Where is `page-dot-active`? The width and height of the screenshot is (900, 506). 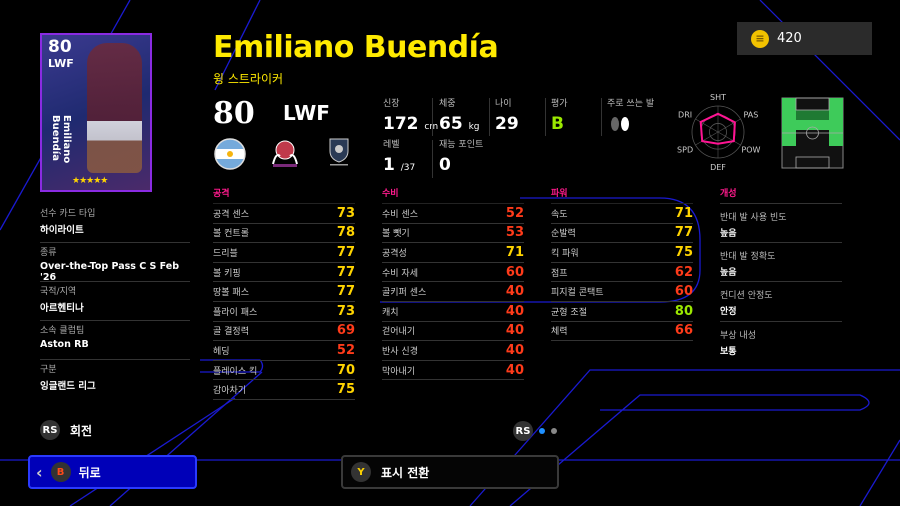
page-dot-active is located at coordinates (542, 431).